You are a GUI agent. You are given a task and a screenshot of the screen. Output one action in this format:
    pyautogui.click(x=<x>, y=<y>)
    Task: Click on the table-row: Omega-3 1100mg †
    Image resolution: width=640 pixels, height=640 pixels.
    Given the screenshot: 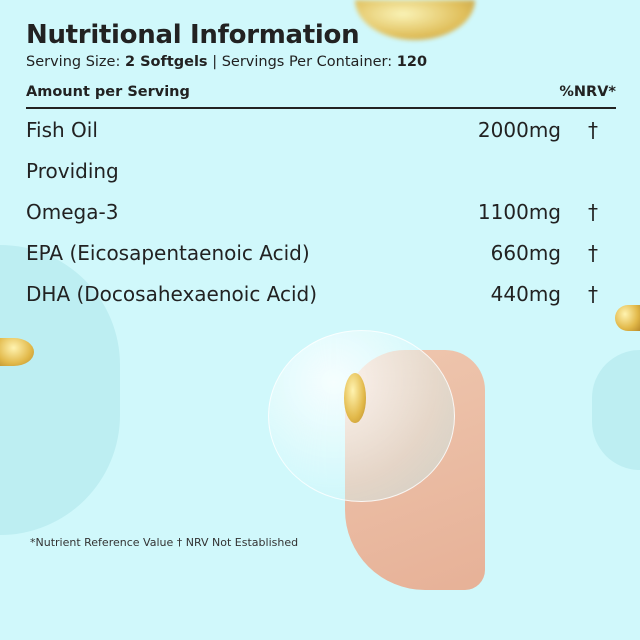 What is the action you would take?
    pyautogui.click(x=312, y=211)
    